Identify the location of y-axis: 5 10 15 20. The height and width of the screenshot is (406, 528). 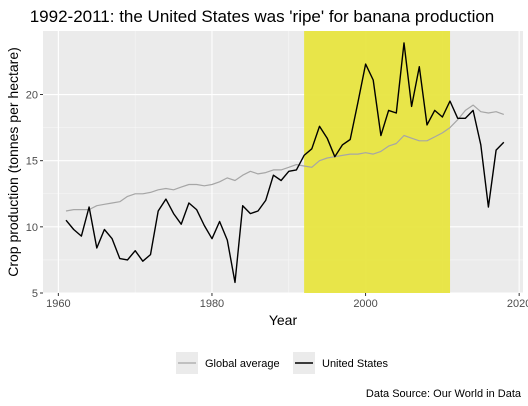
(34, 195).